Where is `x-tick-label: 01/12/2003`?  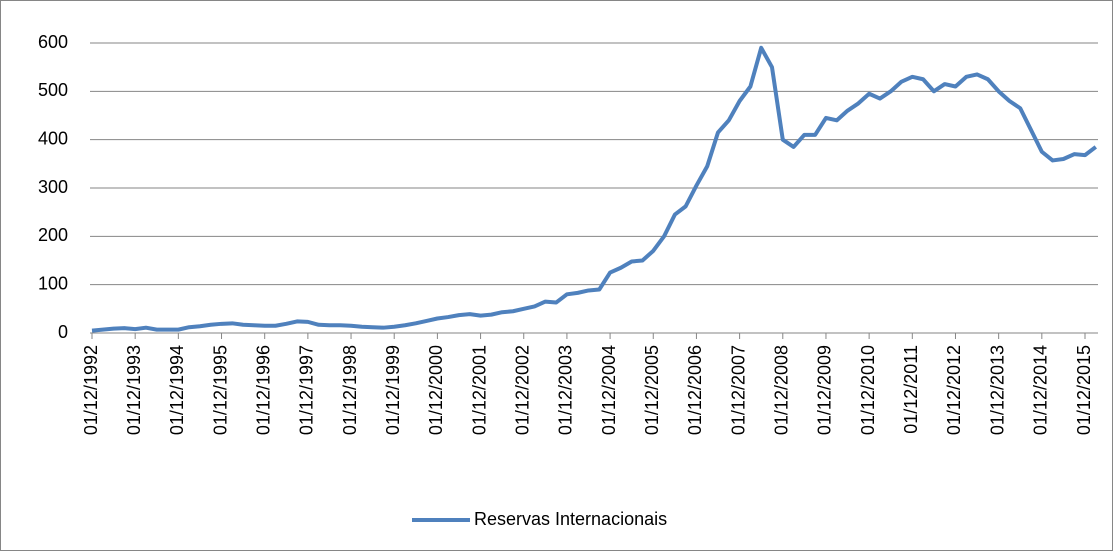
x-tick-label: 01/12/2003 is located at coordinates (566, 390).